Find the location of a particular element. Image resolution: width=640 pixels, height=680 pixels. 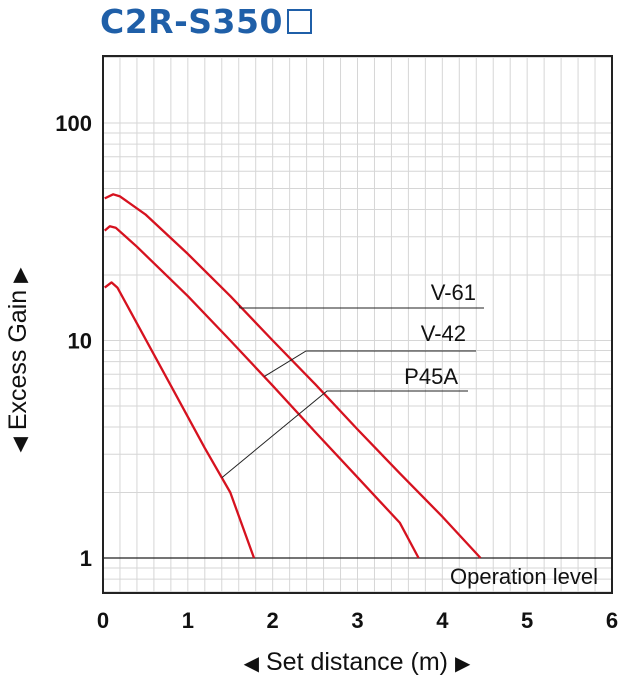

chart-title: C2R-S350 is located at coordinates (206, 21).